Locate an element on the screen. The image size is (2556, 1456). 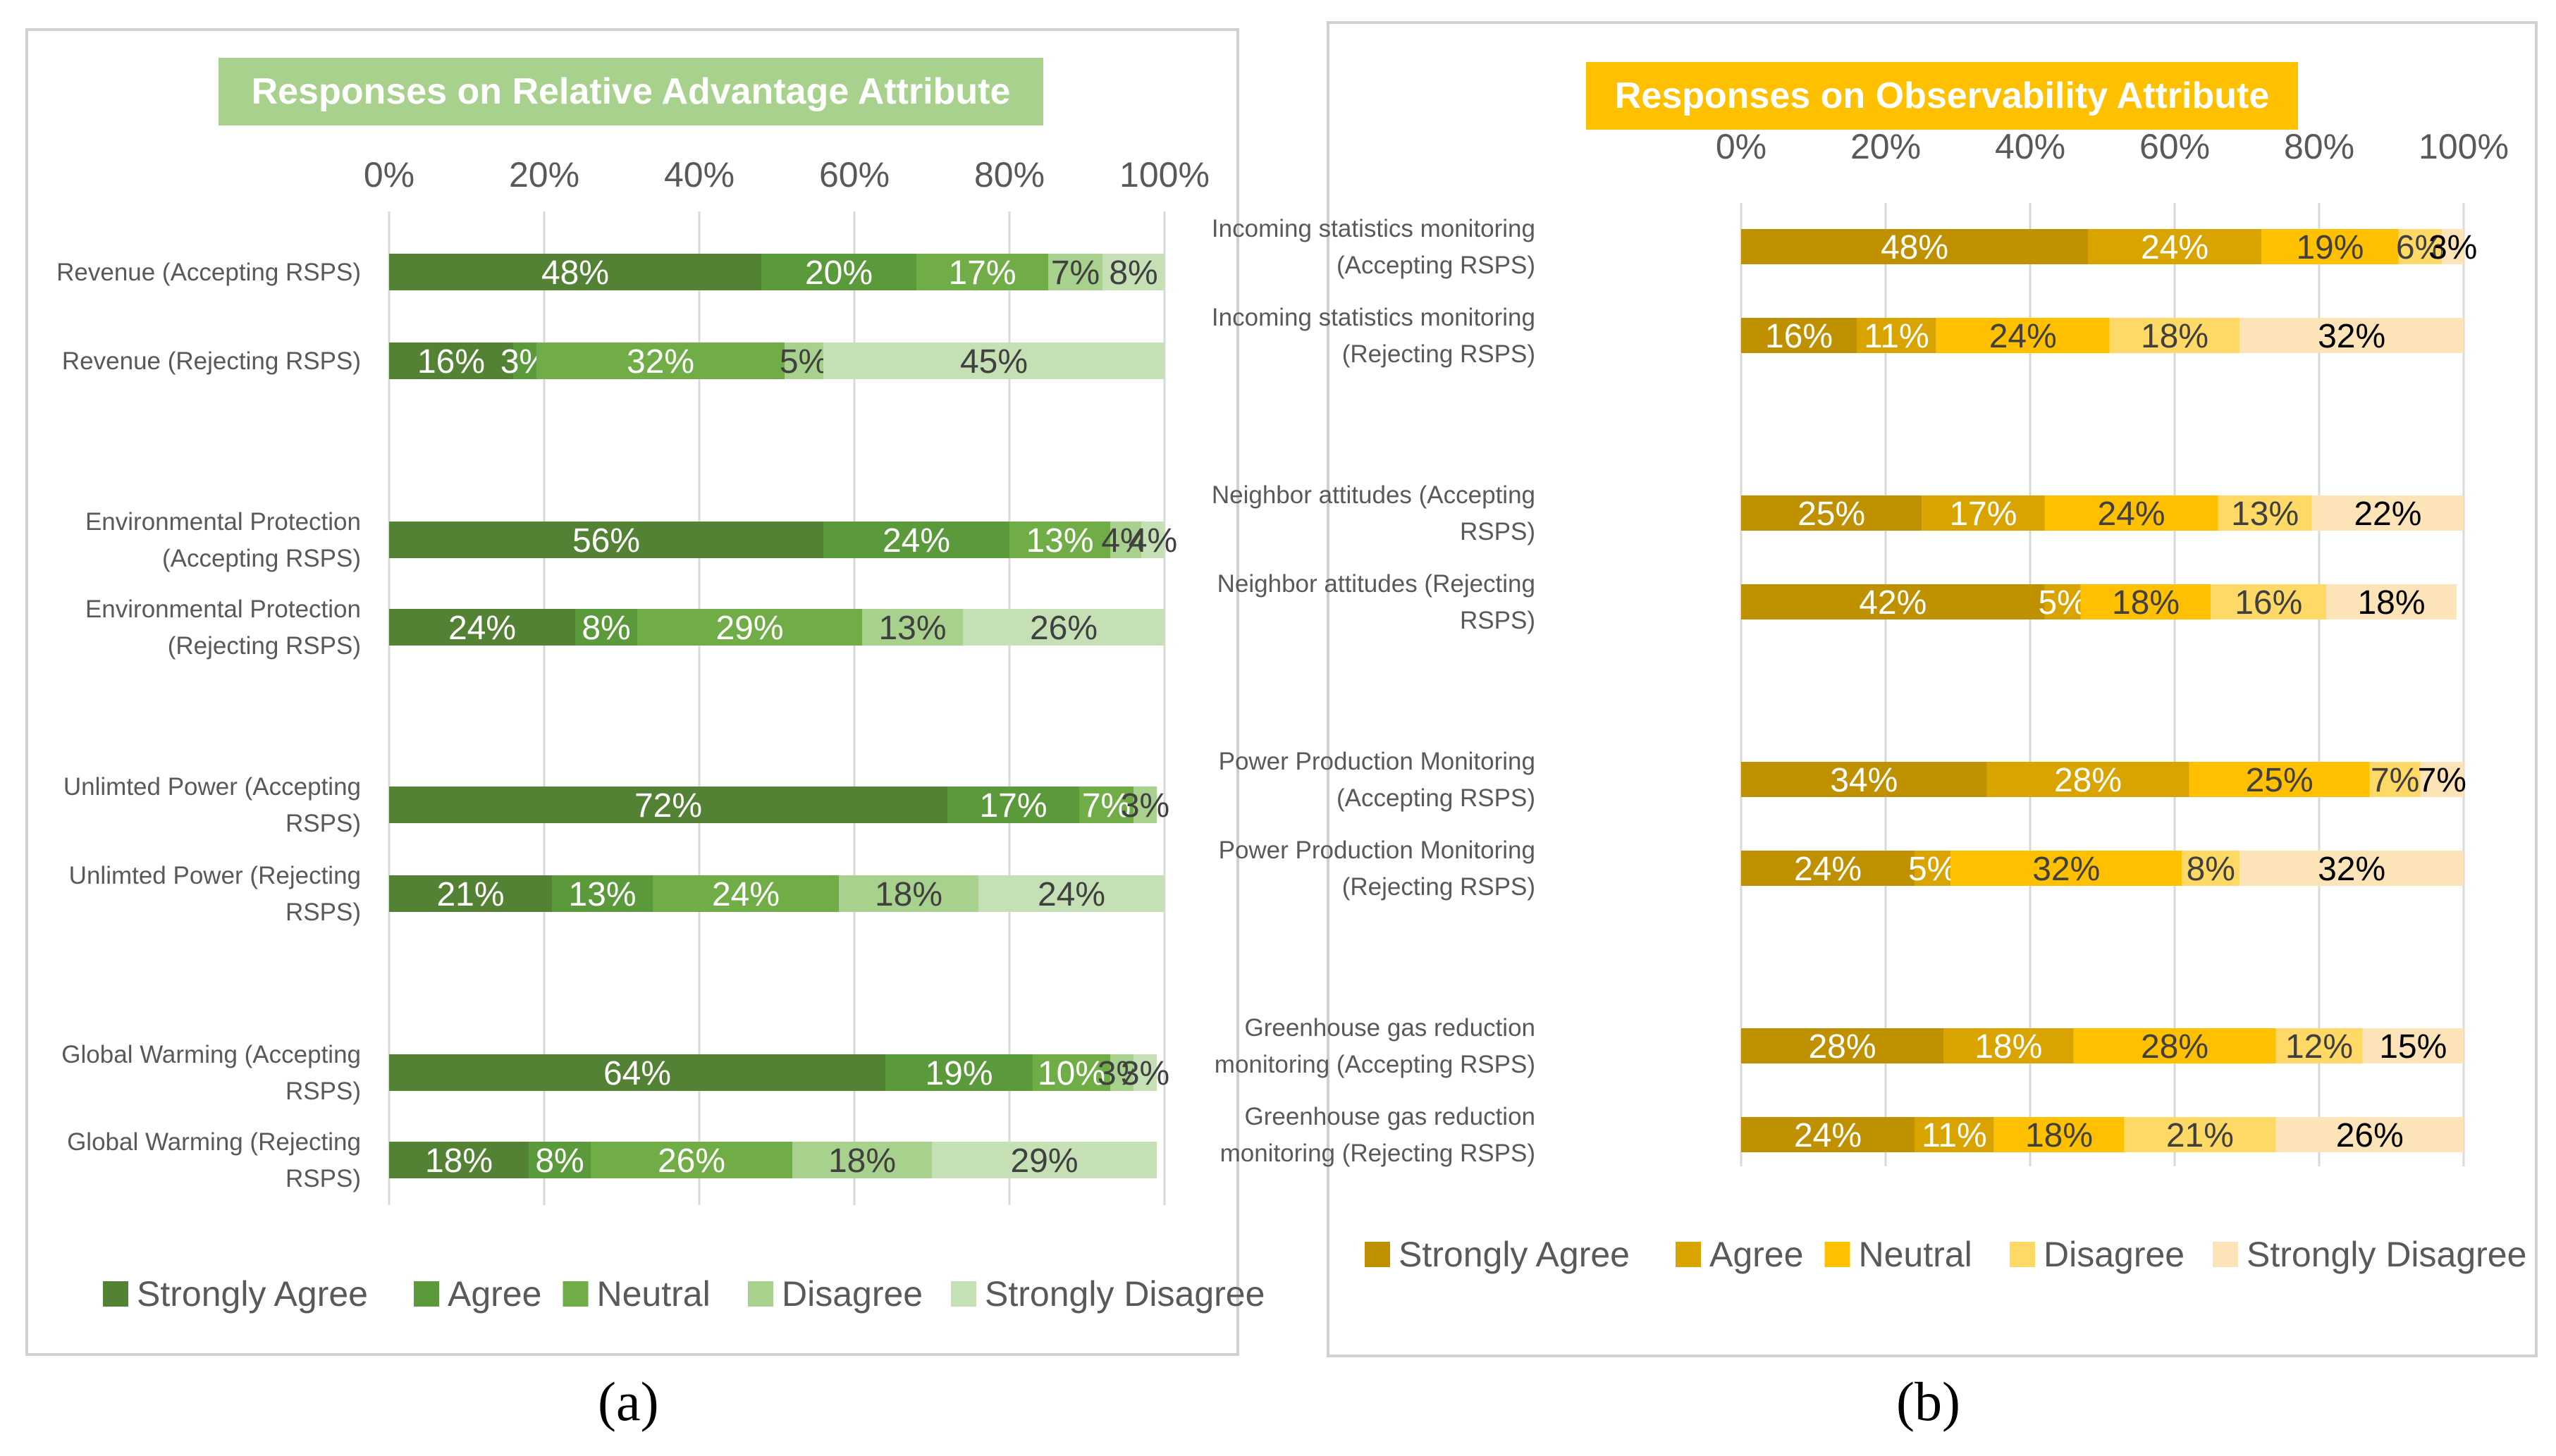
data-label-b-6-3: 12% is located at coordinates (2319, 1047).